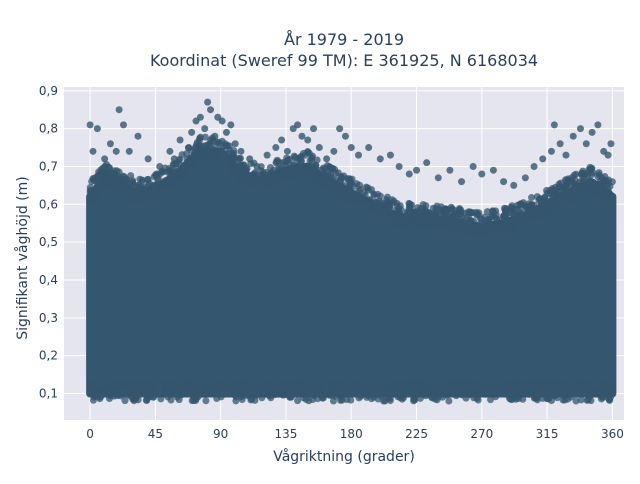 This screenshot has width=640, height=484. Describe the element at coordinates (22, 257) in the screenshot. I see `y-axis-label: Signifikant våghöjd (m)` at that location.